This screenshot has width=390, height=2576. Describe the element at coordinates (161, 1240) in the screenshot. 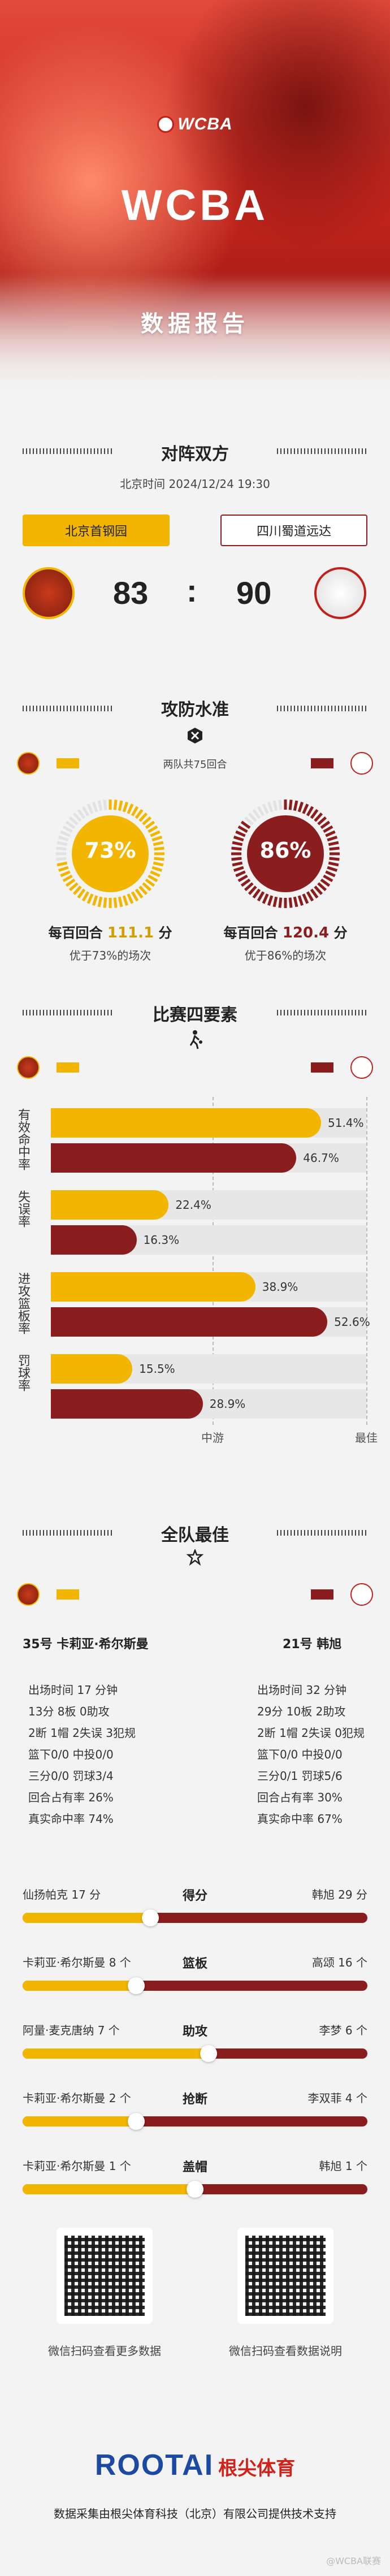

I see `factor-value-team-b: 16.3%` at that location.